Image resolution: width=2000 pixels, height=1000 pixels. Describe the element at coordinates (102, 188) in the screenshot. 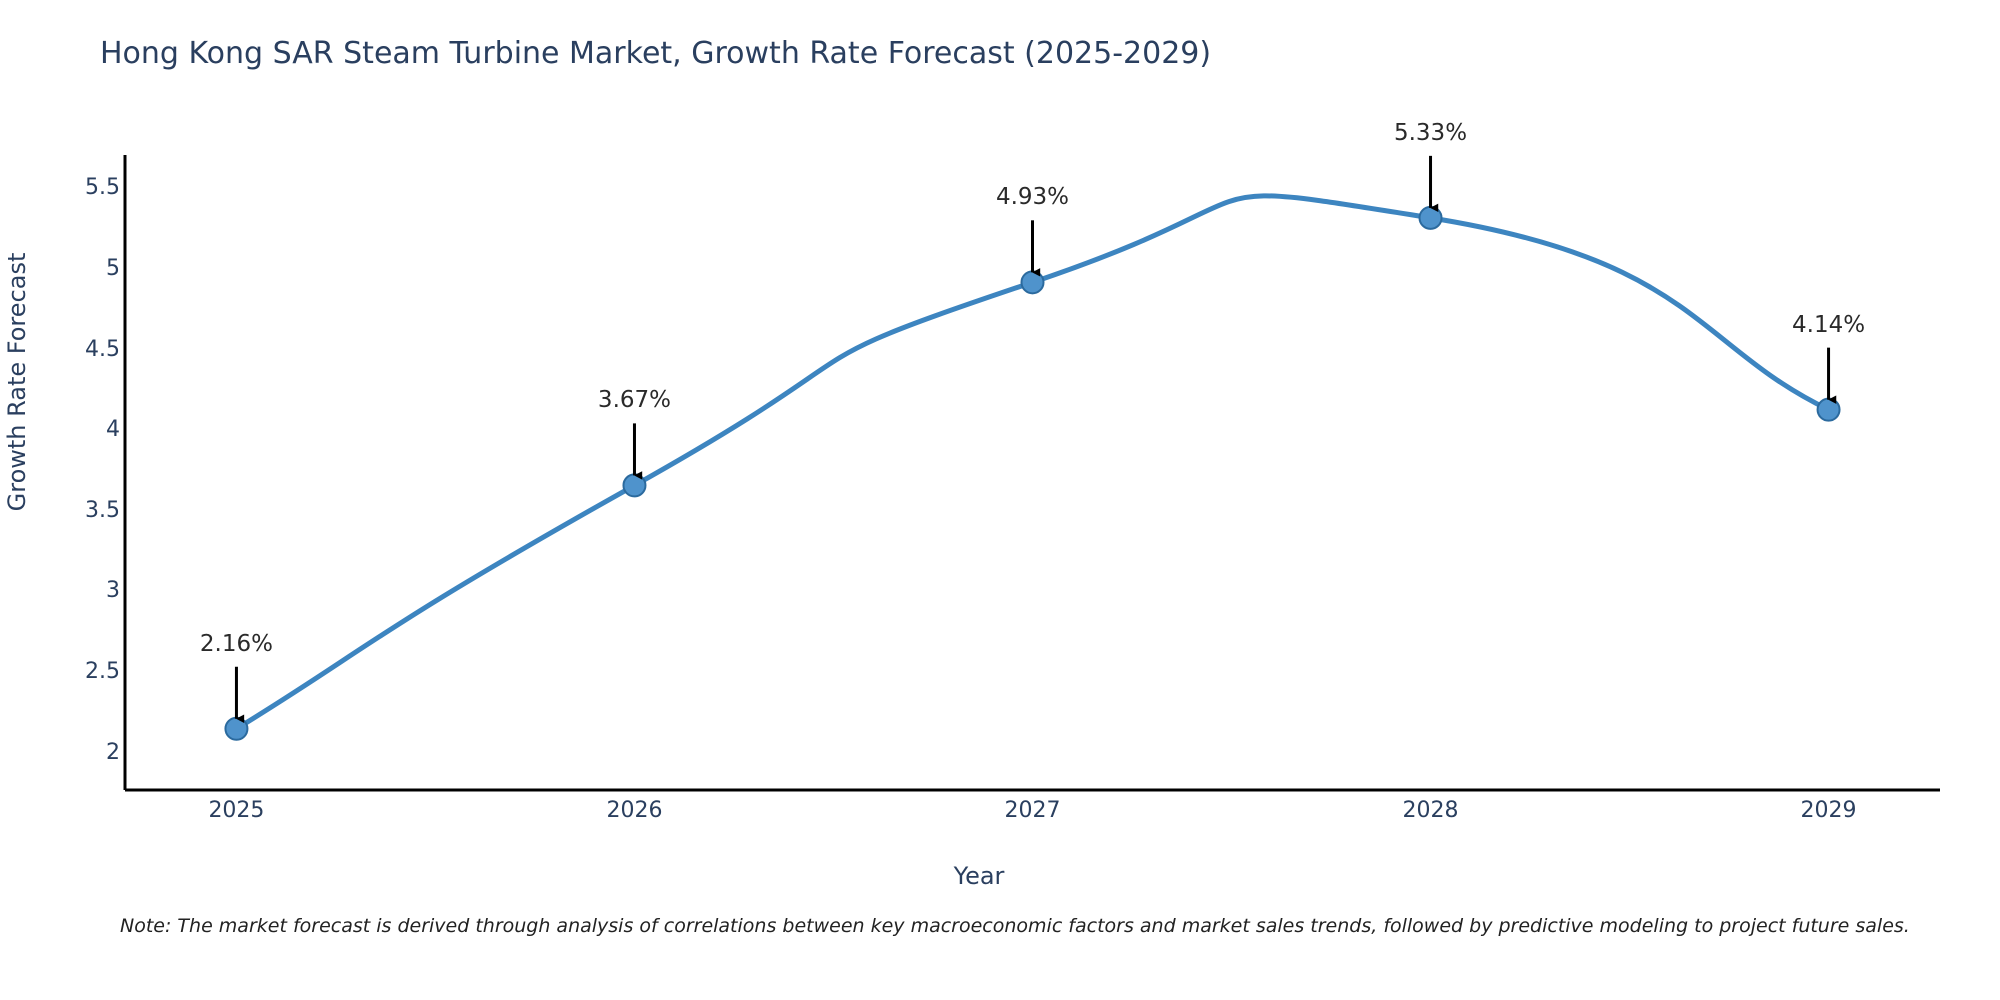

I see `y-tick-label: 5.5` at that location.